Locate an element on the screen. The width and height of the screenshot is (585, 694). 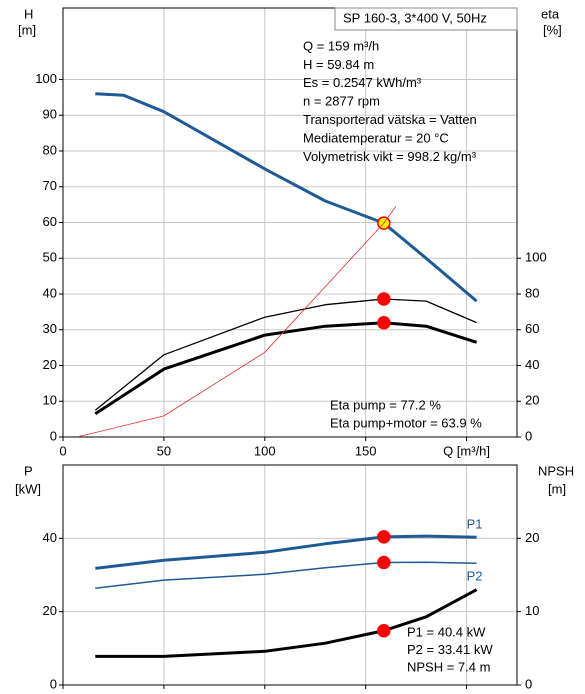
annotation: n = 2877 rpm is located at coordinates (341, 101).